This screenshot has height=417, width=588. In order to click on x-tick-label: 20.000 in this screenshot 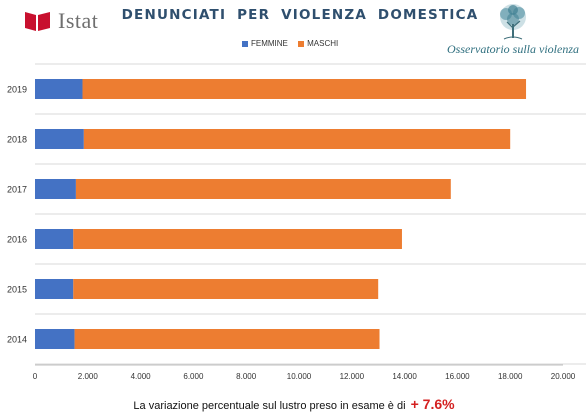, I will do `click(563, 376)`.